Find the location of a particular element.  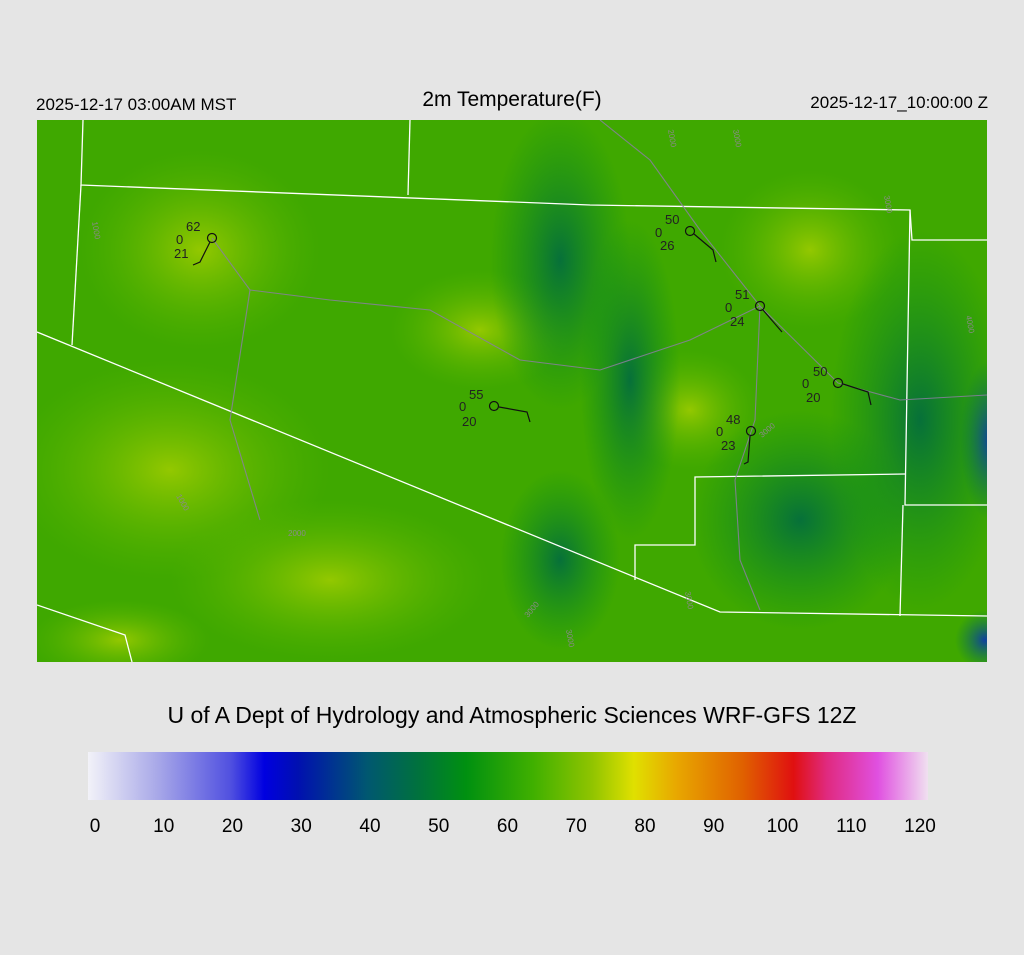

station-temp: 62 is located at coordinates (193, 226).